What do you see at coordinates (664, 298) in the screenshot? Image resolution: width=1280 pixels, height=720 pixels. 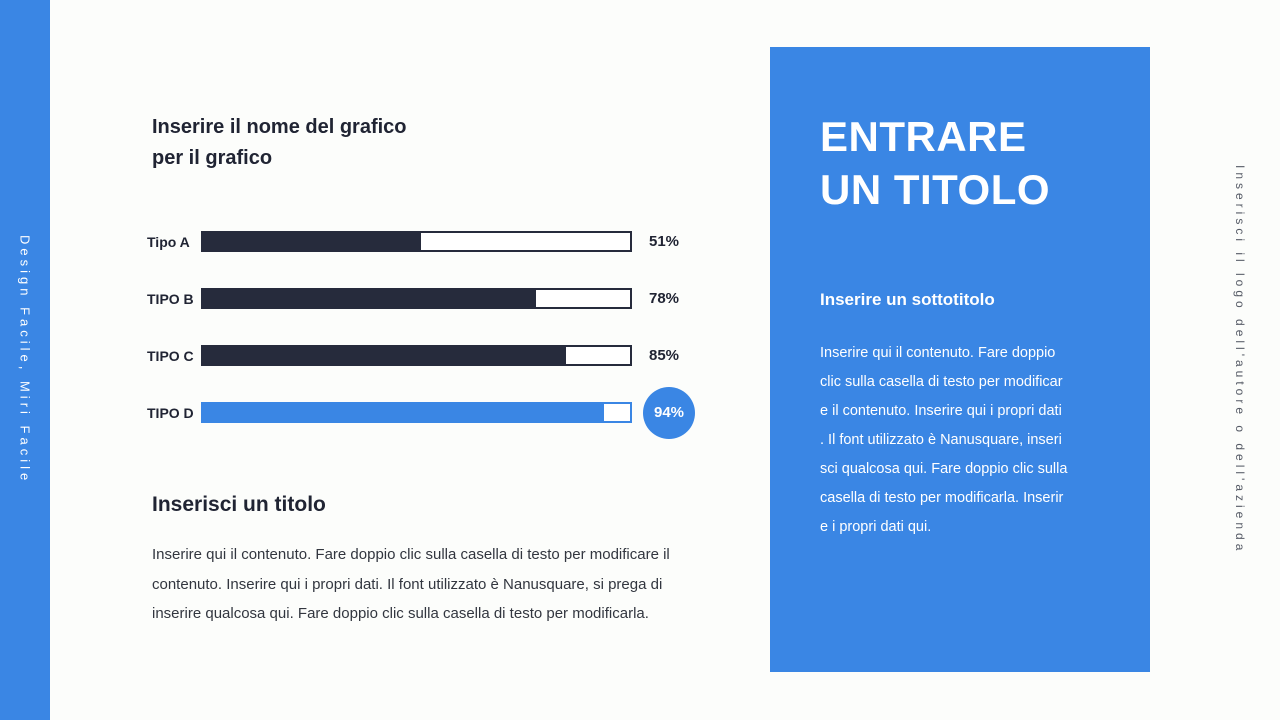 I see `bar-value: 78%` at bounding box center [664, 298].